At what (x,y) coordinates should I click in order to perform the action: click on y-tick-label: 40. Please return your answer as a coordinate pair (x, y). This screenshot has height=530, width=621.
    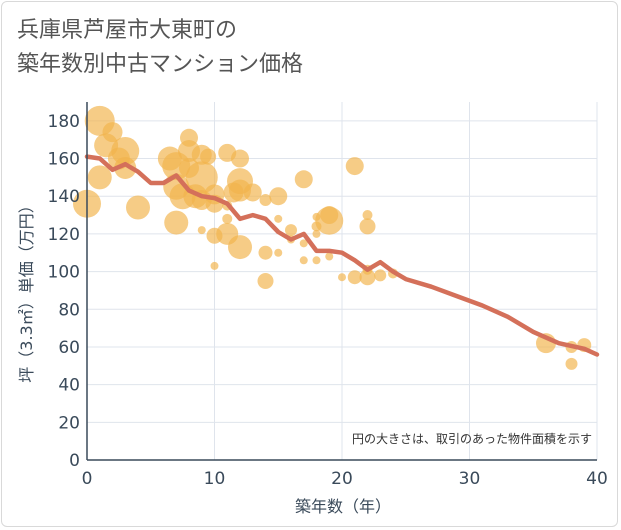
    Looking at the image, I should click on (69, 386).